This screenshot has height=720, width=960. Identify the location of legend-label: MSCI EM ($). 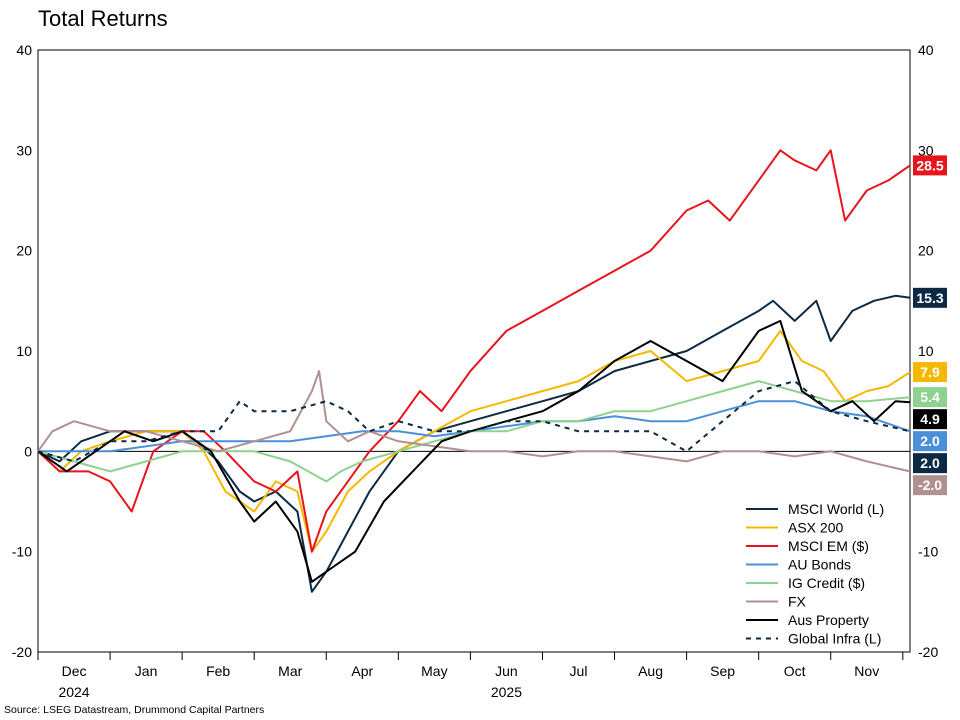
(828, 546).